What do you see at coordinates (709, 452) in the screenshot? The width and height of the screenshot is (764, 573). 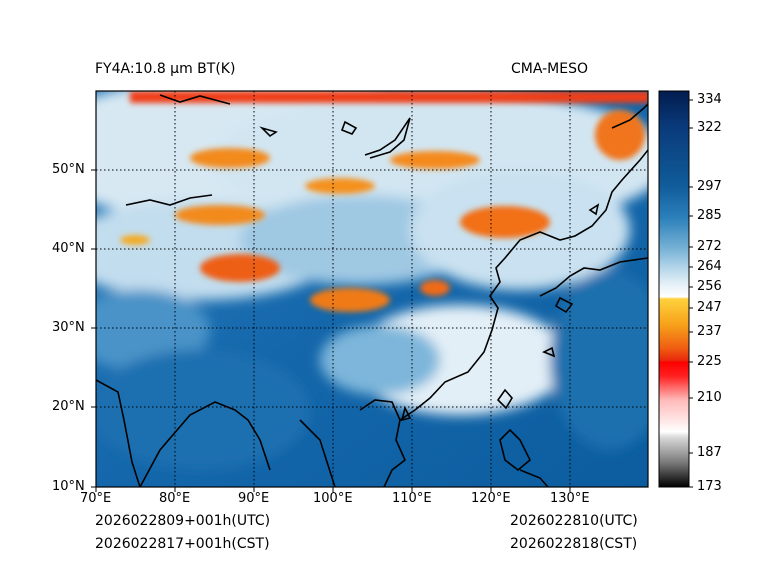 I see `colorbar-label-187: 187` at bounding box center [709, 452].